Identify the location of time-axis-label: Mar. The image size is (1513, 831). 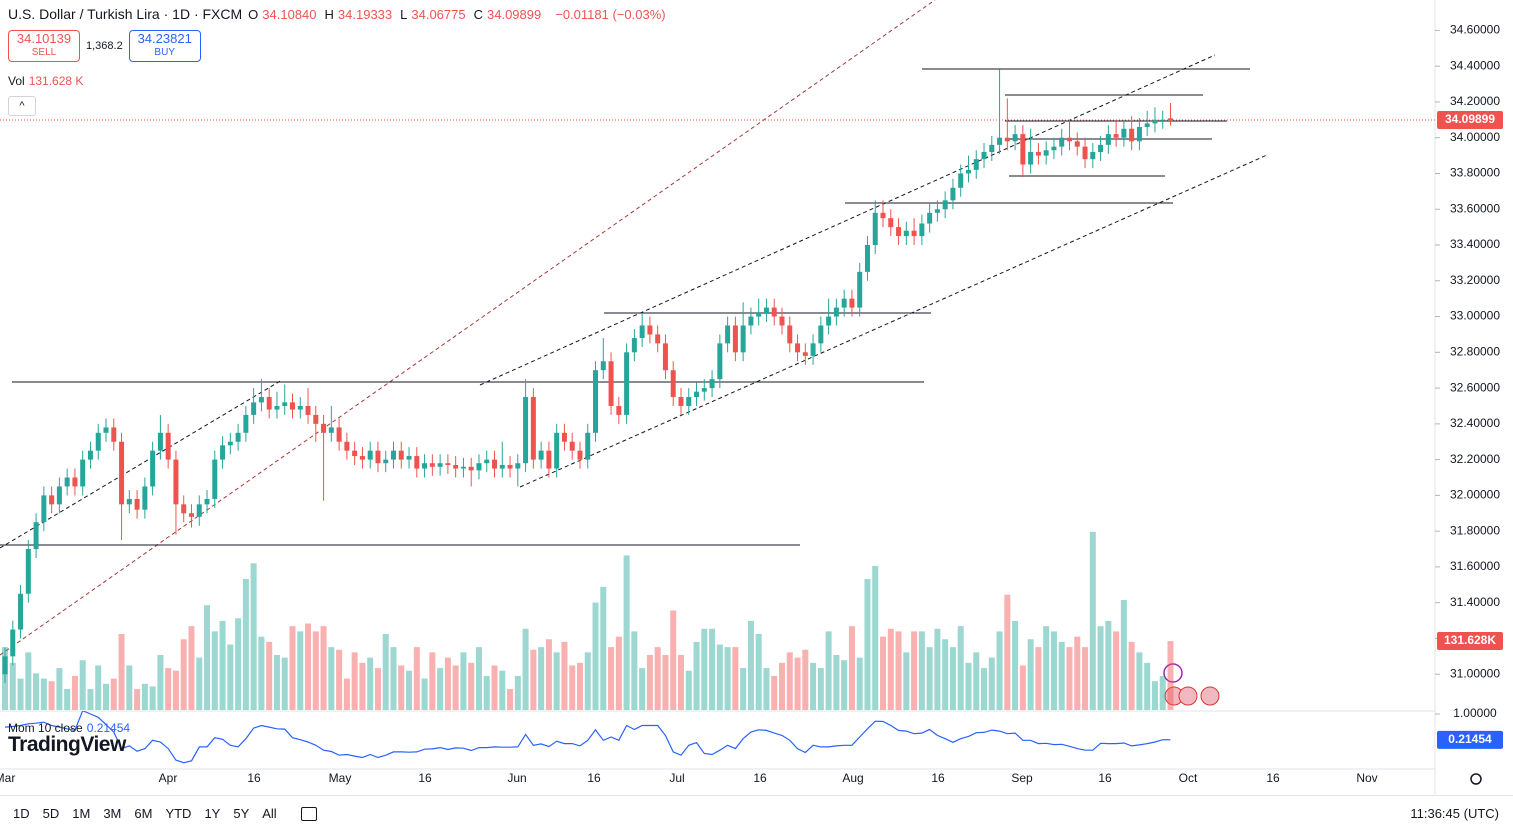
(7, 778).